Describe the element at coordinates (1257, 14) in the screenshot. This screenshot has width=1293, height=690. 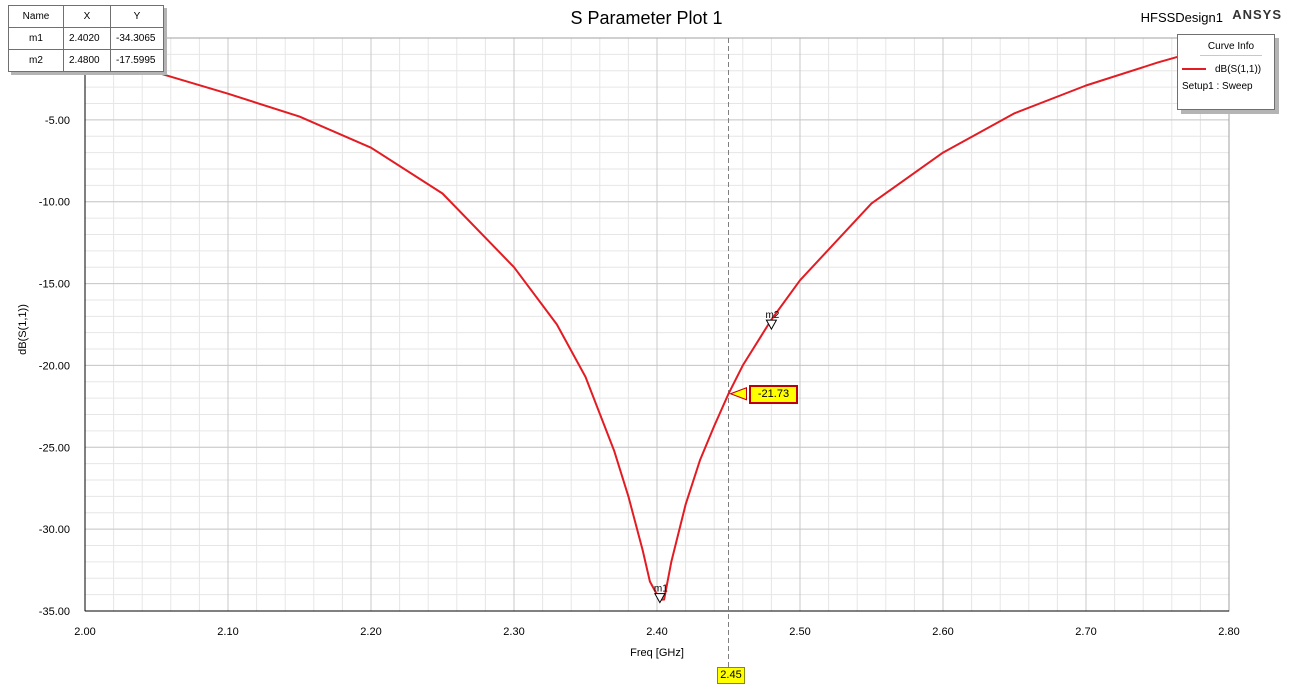
I see `brand-logo: ANSYS` at that location.